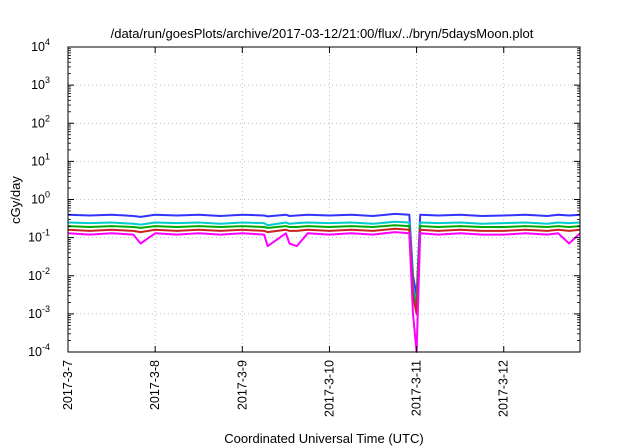 The width and height of the screenshot is (640, 448). I want to click on y-tick-exponent: 0, so click(47, 195).